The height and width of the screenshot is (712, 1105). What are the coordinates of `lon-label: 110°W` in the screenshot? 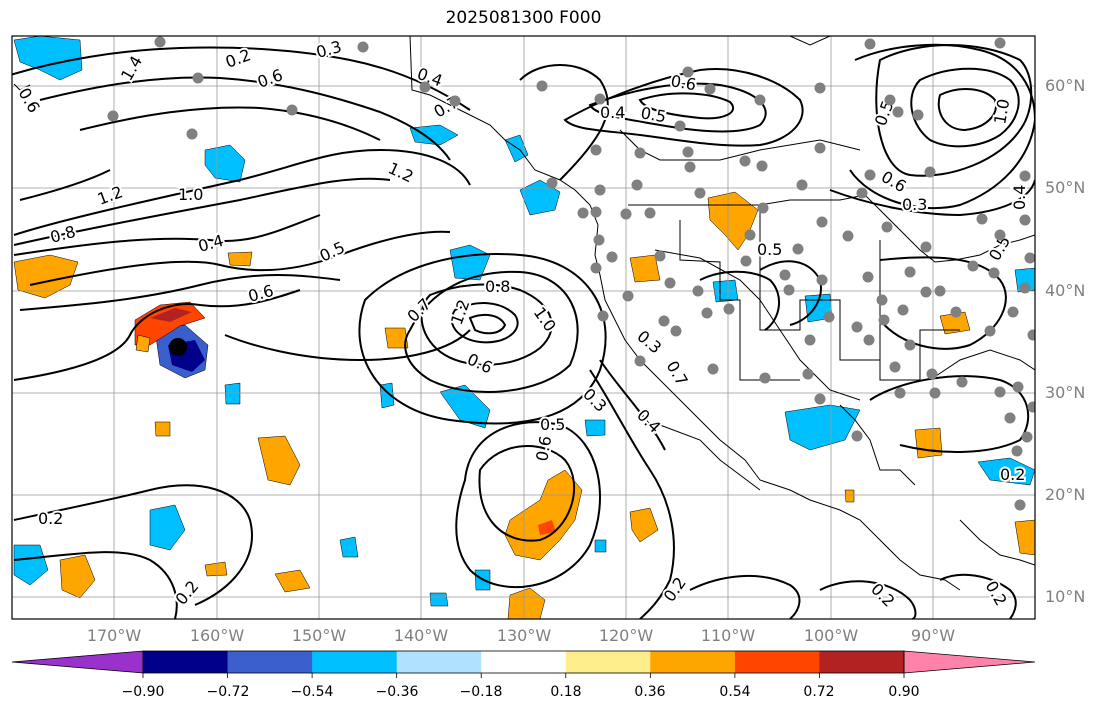 It's located at (728, 635).